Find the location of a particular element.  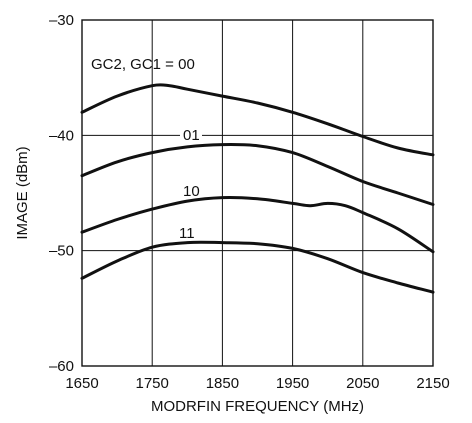

x-tick-label: 1750 is located at coordinates (152, 383).